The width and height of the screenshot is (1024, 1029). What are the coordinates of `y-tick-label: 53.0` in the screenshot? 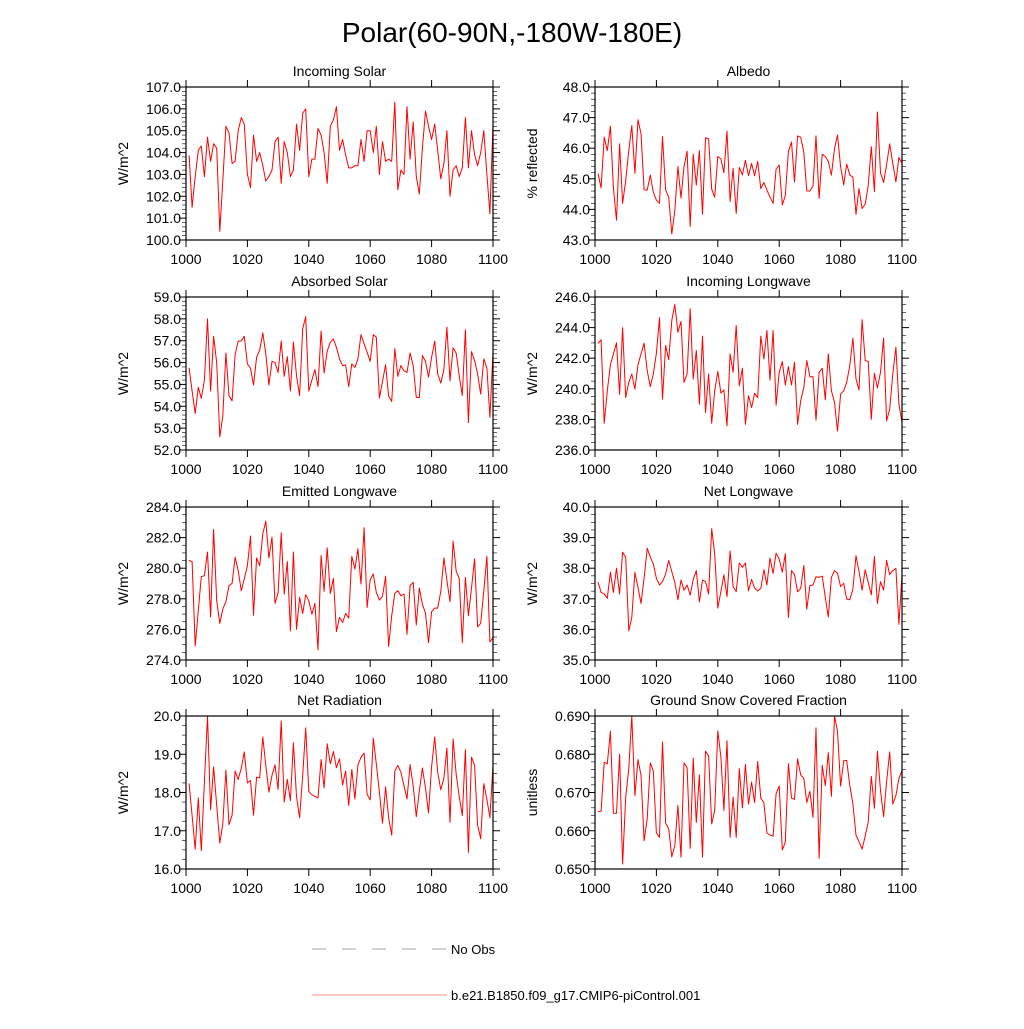 It's located at (167, 428).